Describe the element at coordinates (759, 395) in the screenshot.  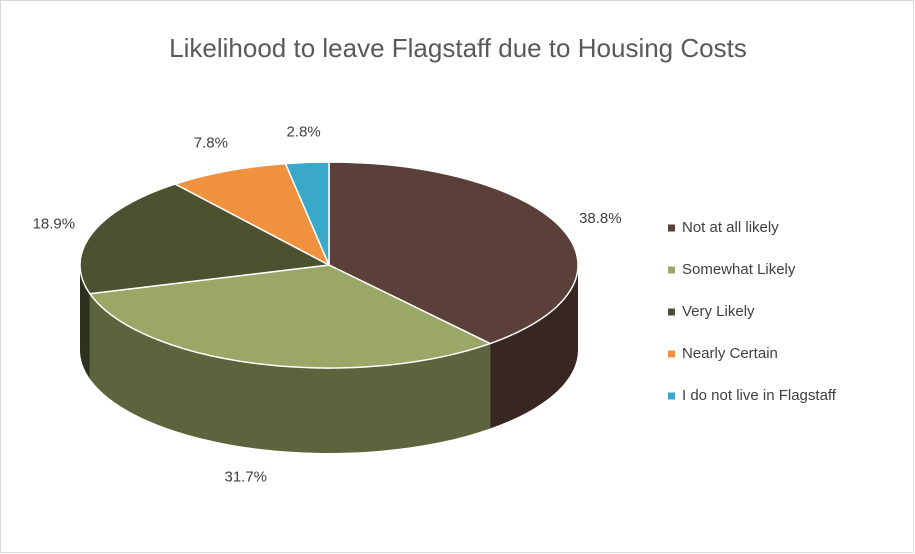
I see `legend-label: I do not live in Flagstaff` at that location.